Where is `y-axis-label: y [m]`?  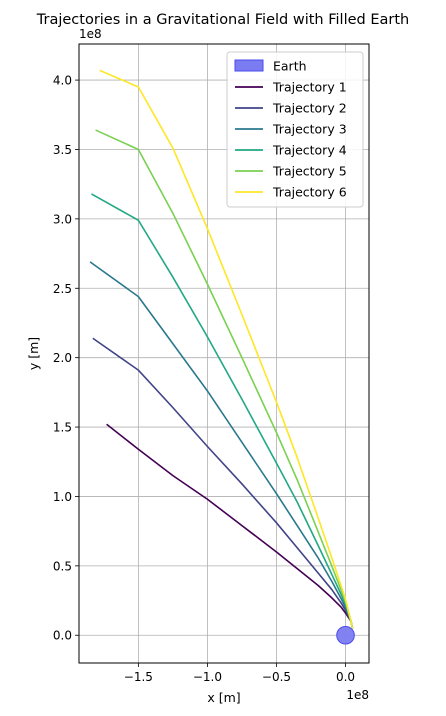 y-axis-label: y [m] is located at coordinates (33, 353).